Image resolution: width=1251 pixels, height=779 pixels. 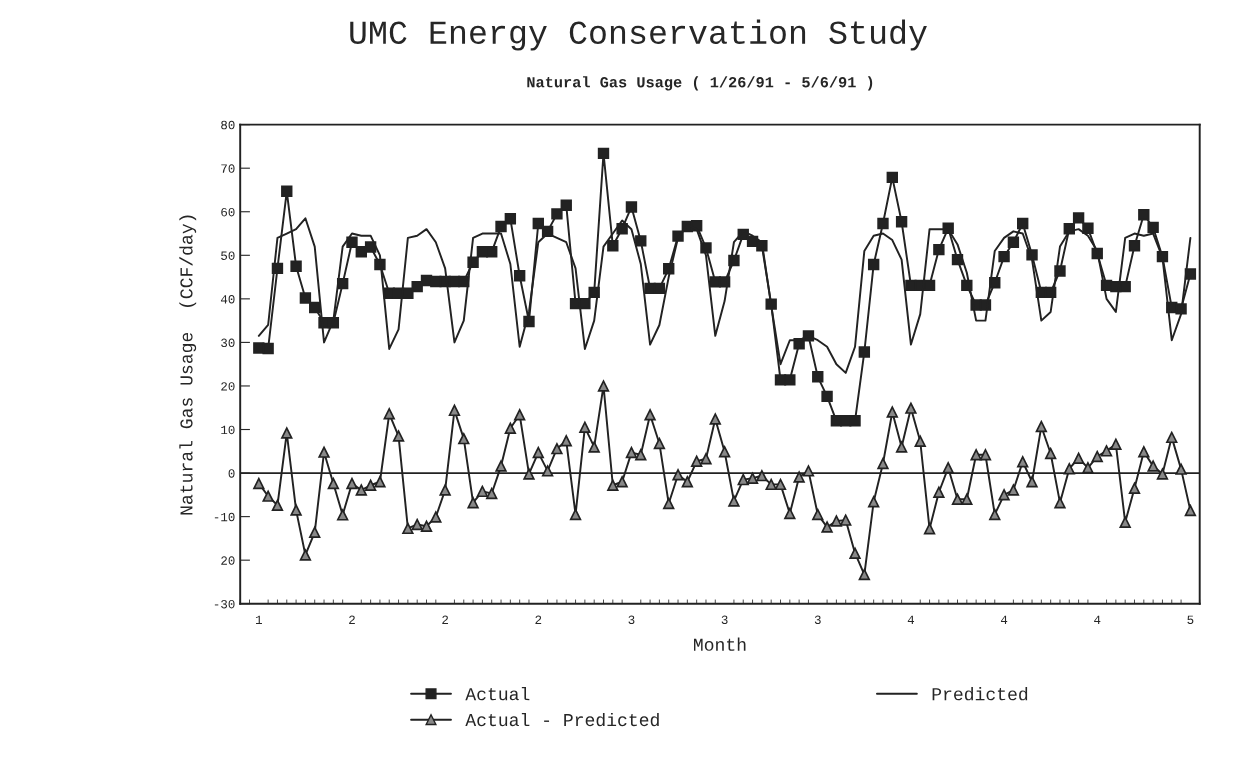 I want to click on y-tick-label: 80, so click(x=228, y=125).